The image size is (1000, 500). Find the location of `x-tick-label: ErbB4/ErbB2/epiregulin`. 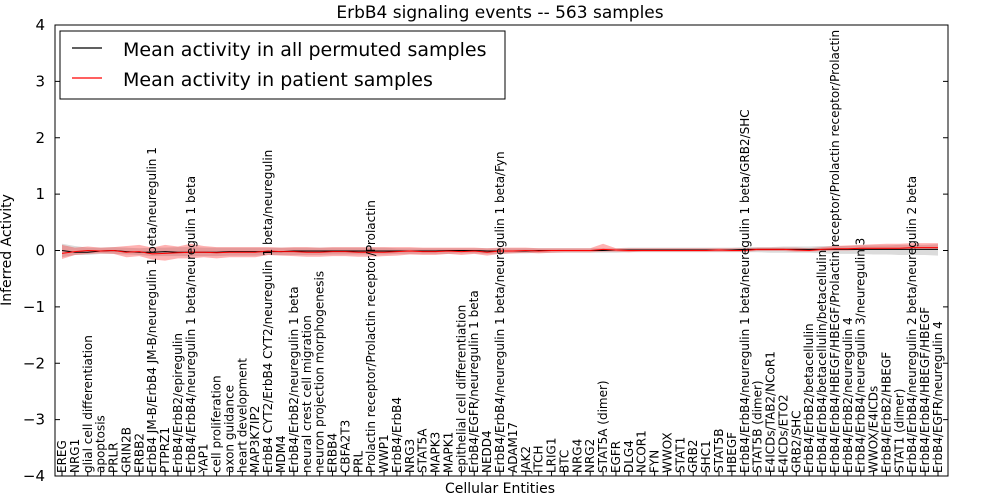

x-tick-label: ErbB4/ErbB2/epiregulin is located at coordinates (178, 403).